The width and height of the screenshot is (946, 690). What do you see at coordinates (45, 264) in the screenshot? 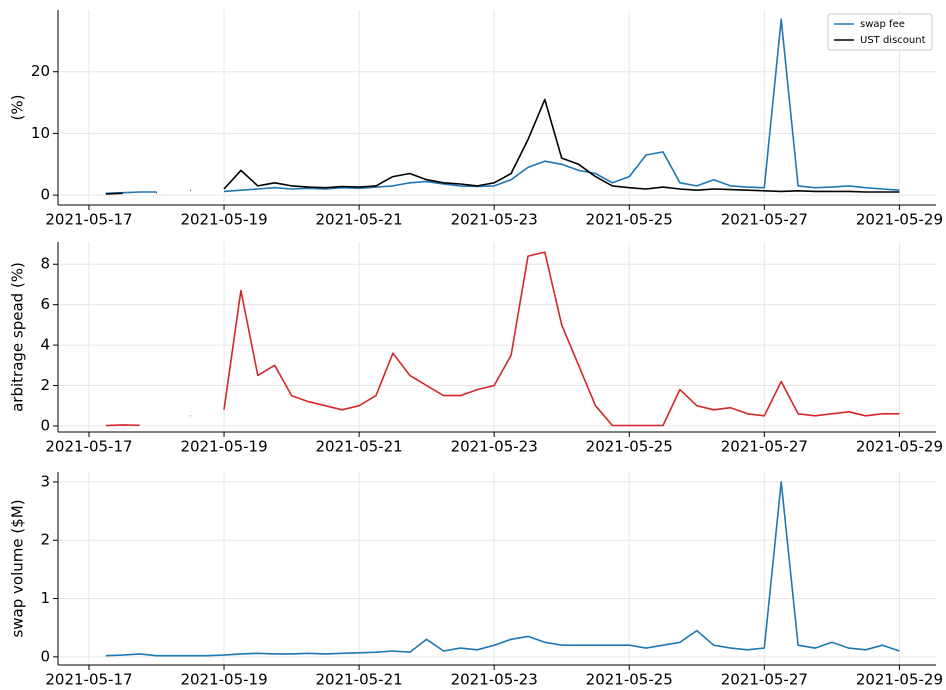
I see `y-tick-label: 8` at bounding box center [45, 264].